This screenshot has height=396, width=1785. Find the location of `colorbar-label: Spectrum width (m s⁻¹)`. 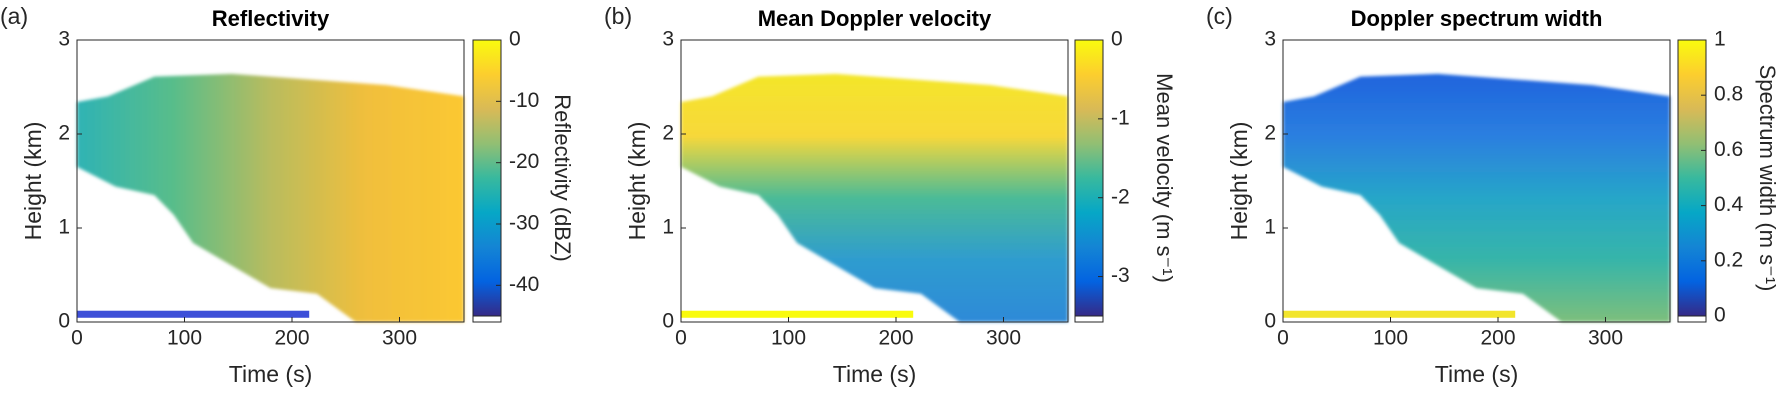

colorbar-label: Spectrum width (m s⁻¹) is located at coordinates (1767, 178).